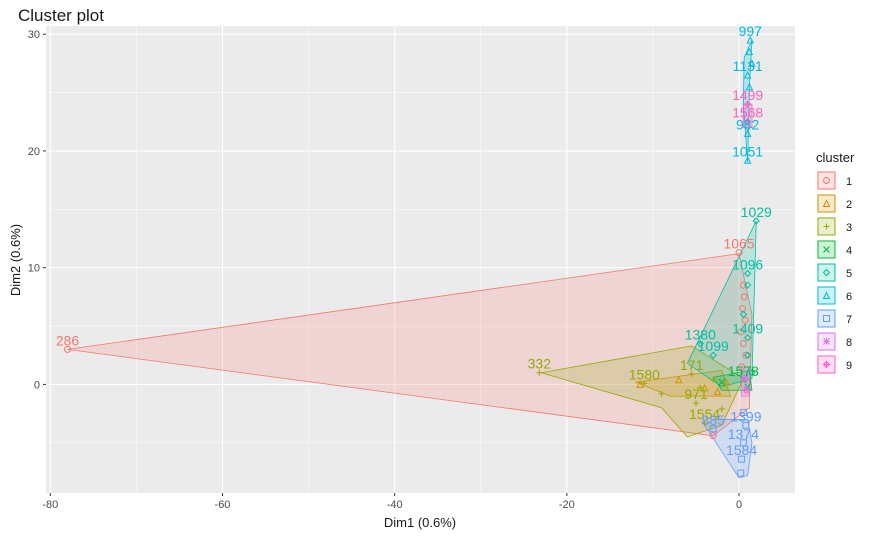  What do you see at coordinates (700, 335) in the screenshot?
I see `point-label: 1380` at bounding box center [700, 335].